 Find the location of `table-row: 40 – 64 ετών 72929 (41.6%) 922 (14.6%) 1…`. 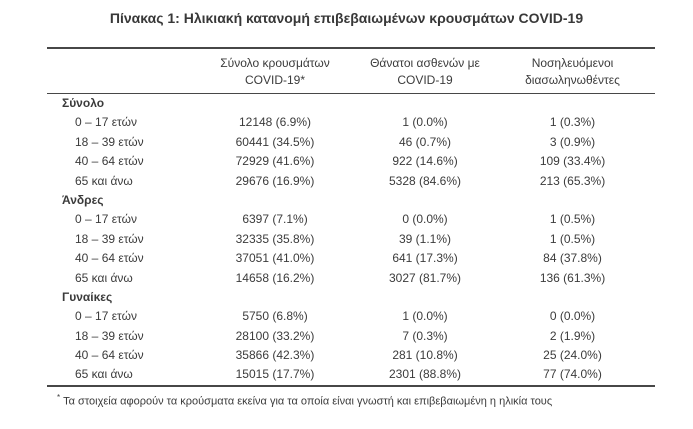

table-row: 40 – 64 ετών 72929 (41.6%) 922 (14.6%) 1… is located at coordinates (351, 161).